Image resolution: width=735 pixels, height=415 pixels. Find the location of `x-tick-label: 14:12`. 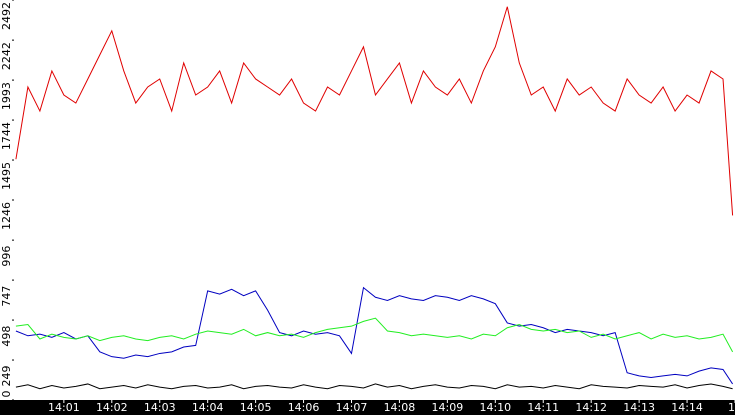

x-tick-label: 14:12 is located at coordinates (591, 407).